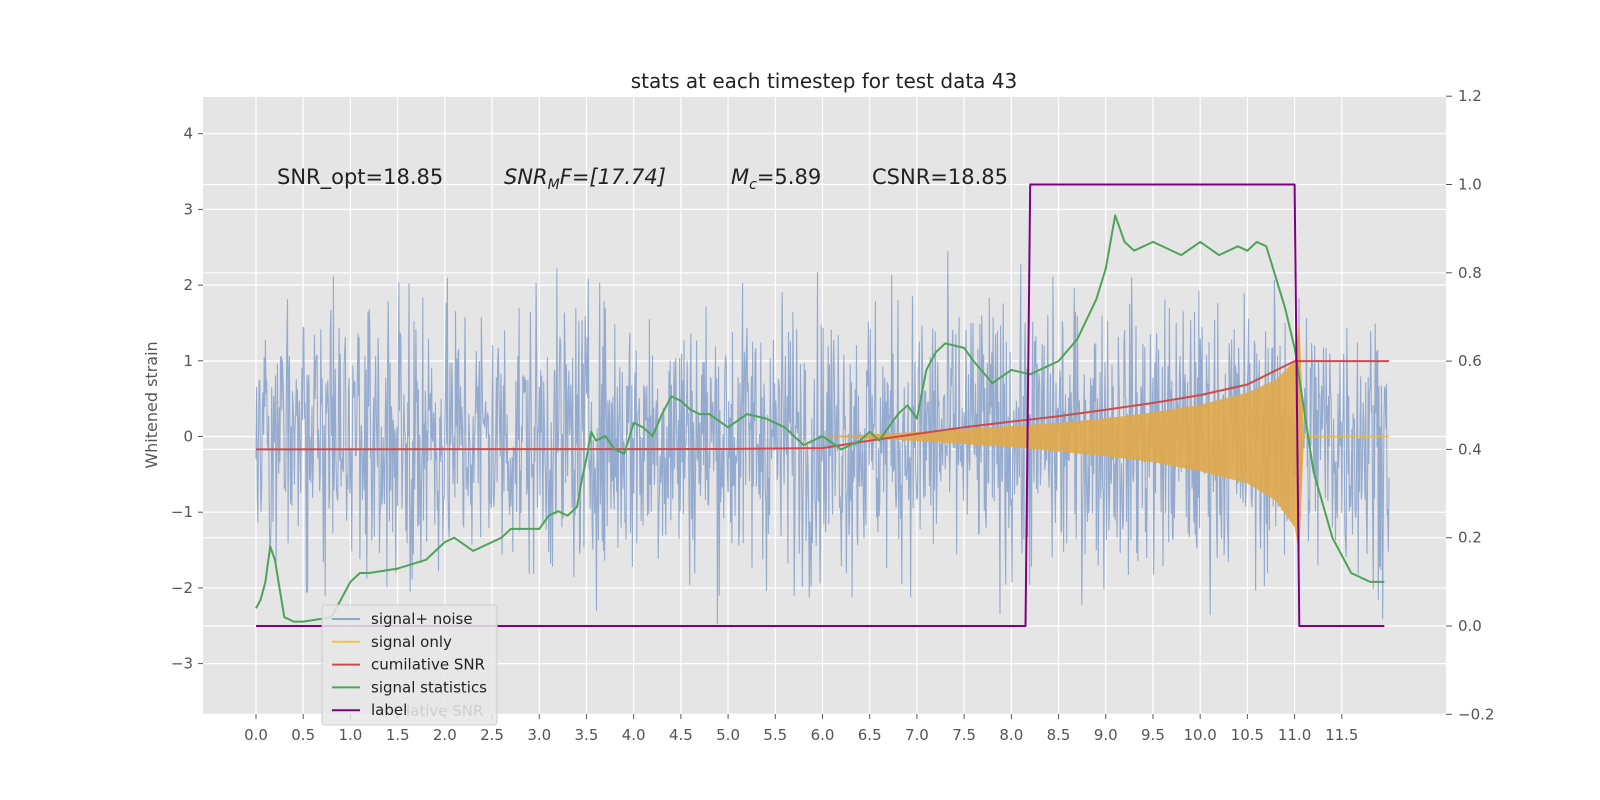  Describe the element at coordinates (389, 710) in the screenshot. I see `legend-label: label` at that location.